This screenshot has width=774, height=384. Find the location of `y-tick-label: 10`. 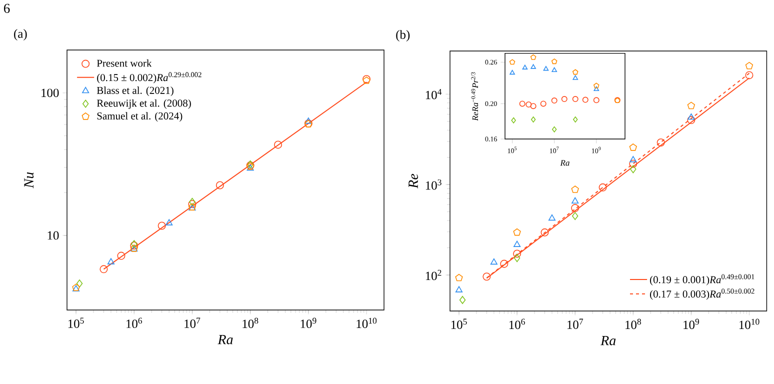

y-tick-label: 10 is located at coordinates (53, 235).